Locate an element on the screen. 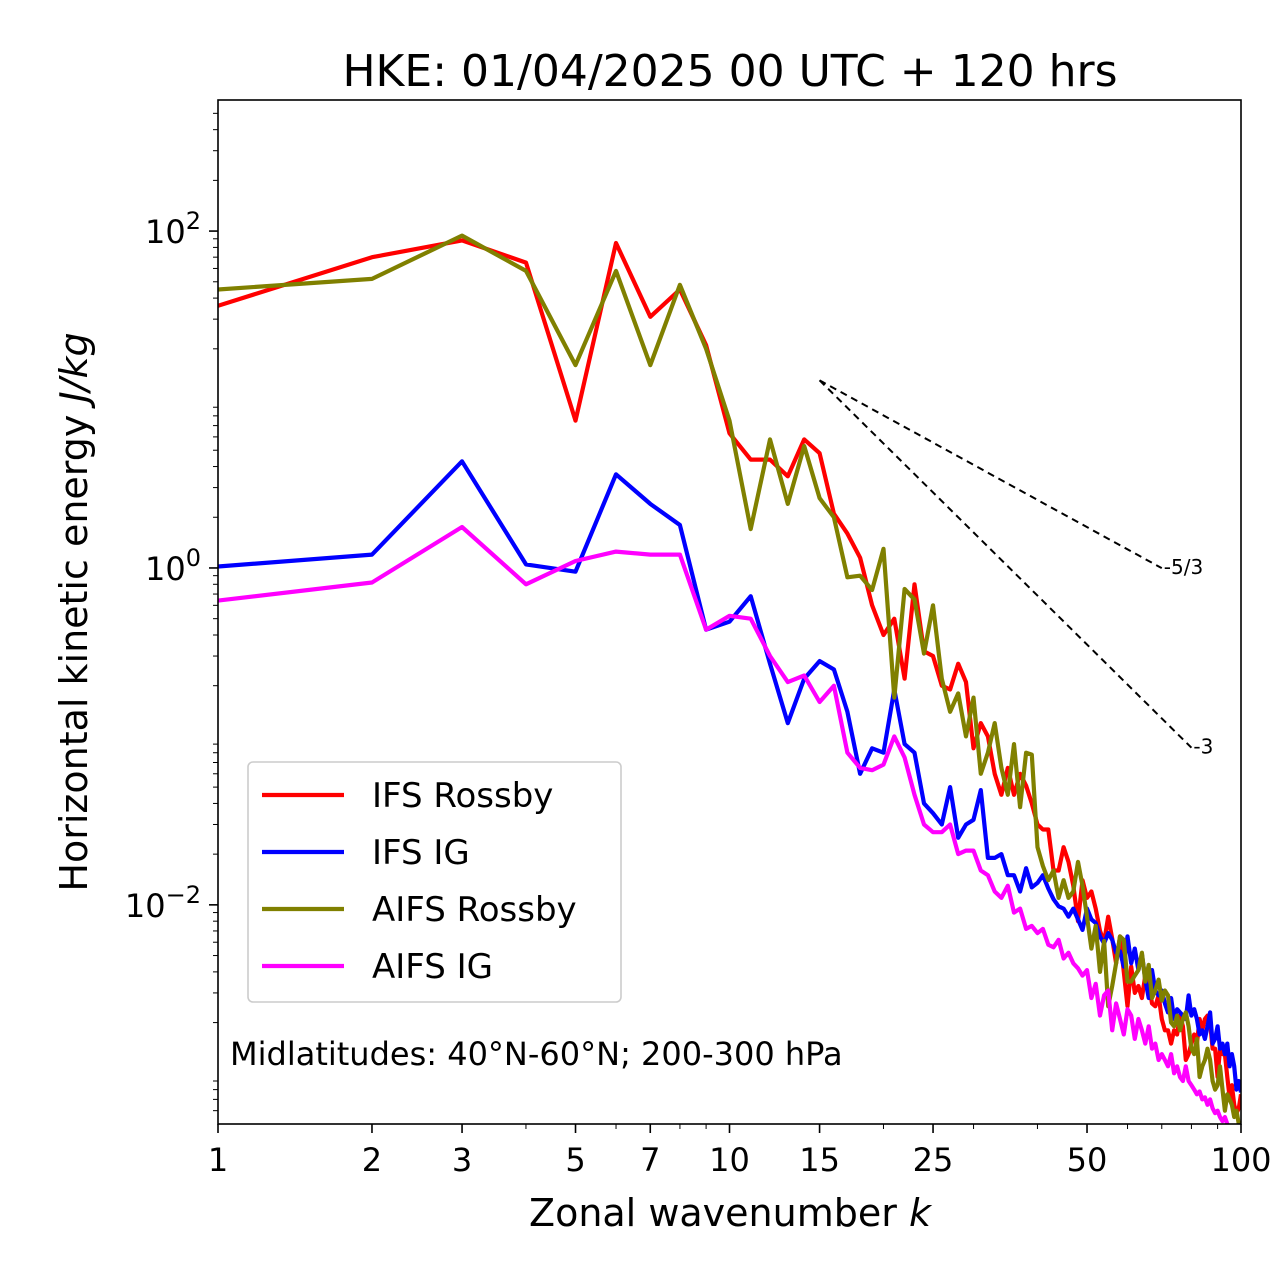 The height and width of the screenshot is (1288, 1280). legend-label-2: AIFS Rossby is located at coordinates (474, 910).